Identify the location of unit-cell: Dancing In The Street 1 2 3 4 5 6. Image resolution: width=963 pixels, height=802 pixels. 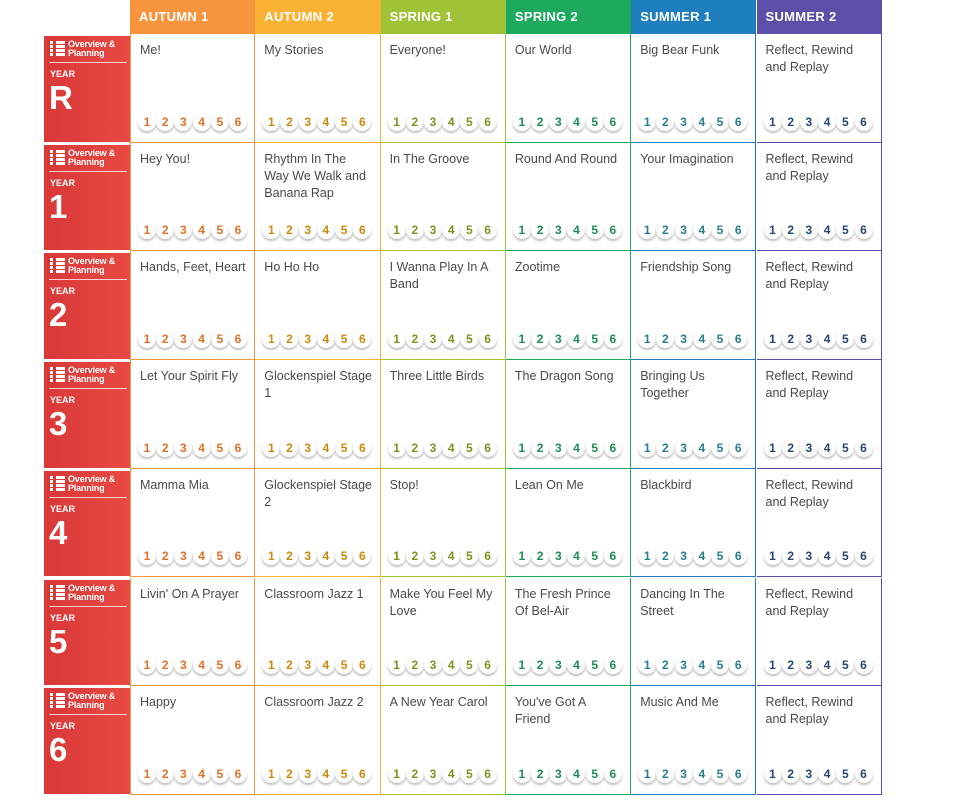
(694, 632).